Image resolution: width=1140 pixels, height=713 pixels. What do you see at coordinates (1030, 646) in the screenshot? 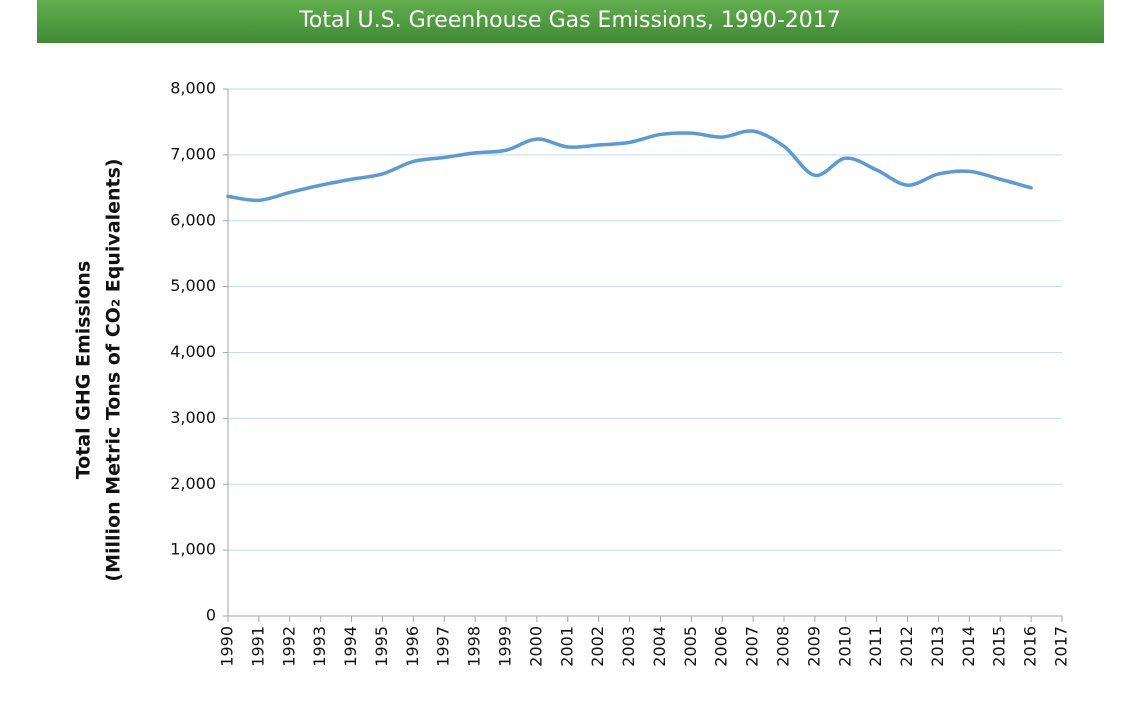
I see `x-tick-label: 2016` at bounding box center [1030, 646].